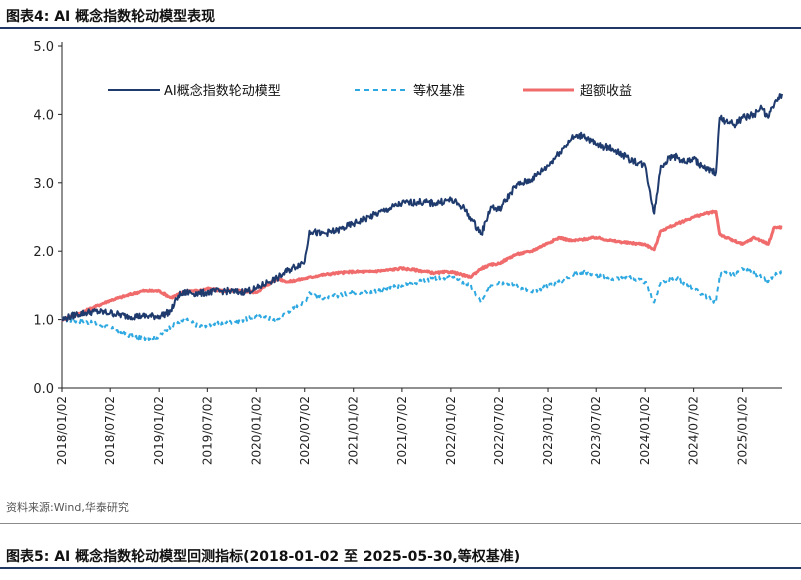  I want to click on figure-title: 图表4: AI 概念指数轮动模型表现, so click(110, 16).